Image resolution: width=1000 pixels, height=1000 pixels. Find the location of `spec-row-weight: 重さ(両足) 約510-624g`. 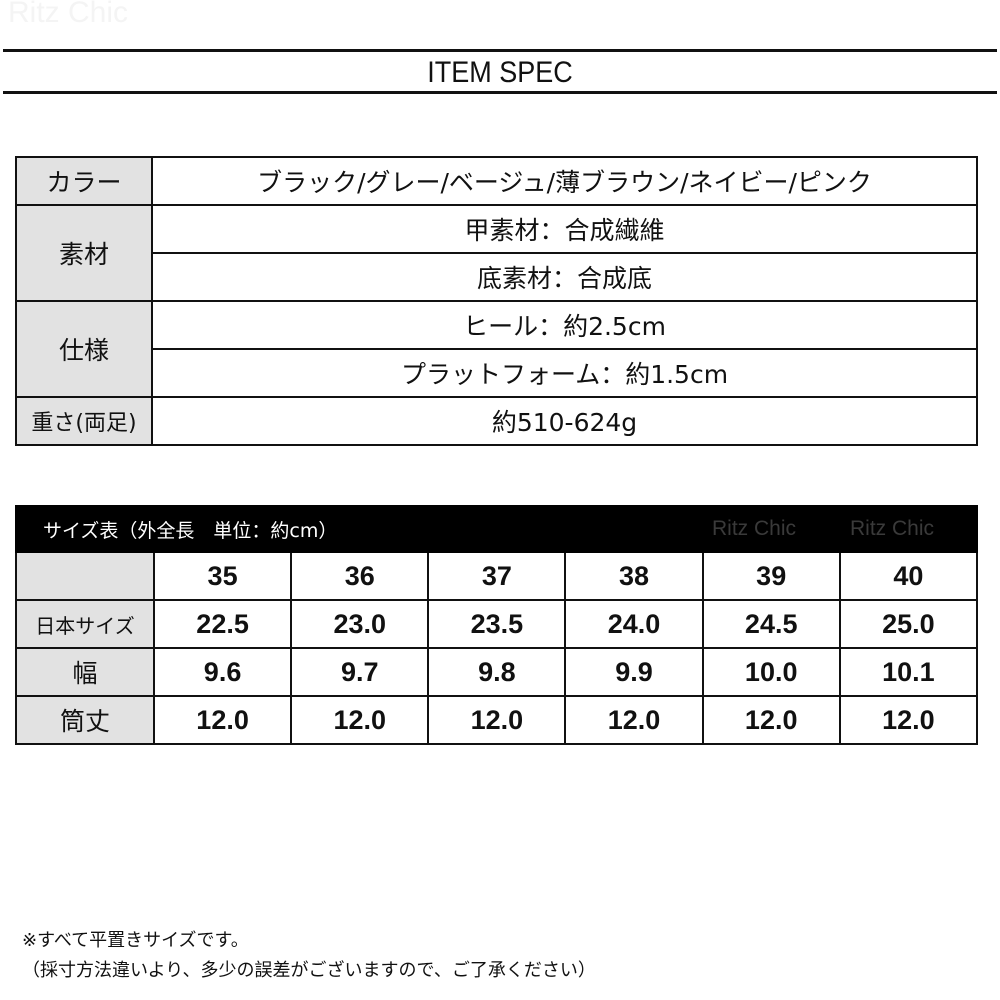

spec-row-weight: 重さ(両足) 約510-624g is located at coordinates (496, 421).